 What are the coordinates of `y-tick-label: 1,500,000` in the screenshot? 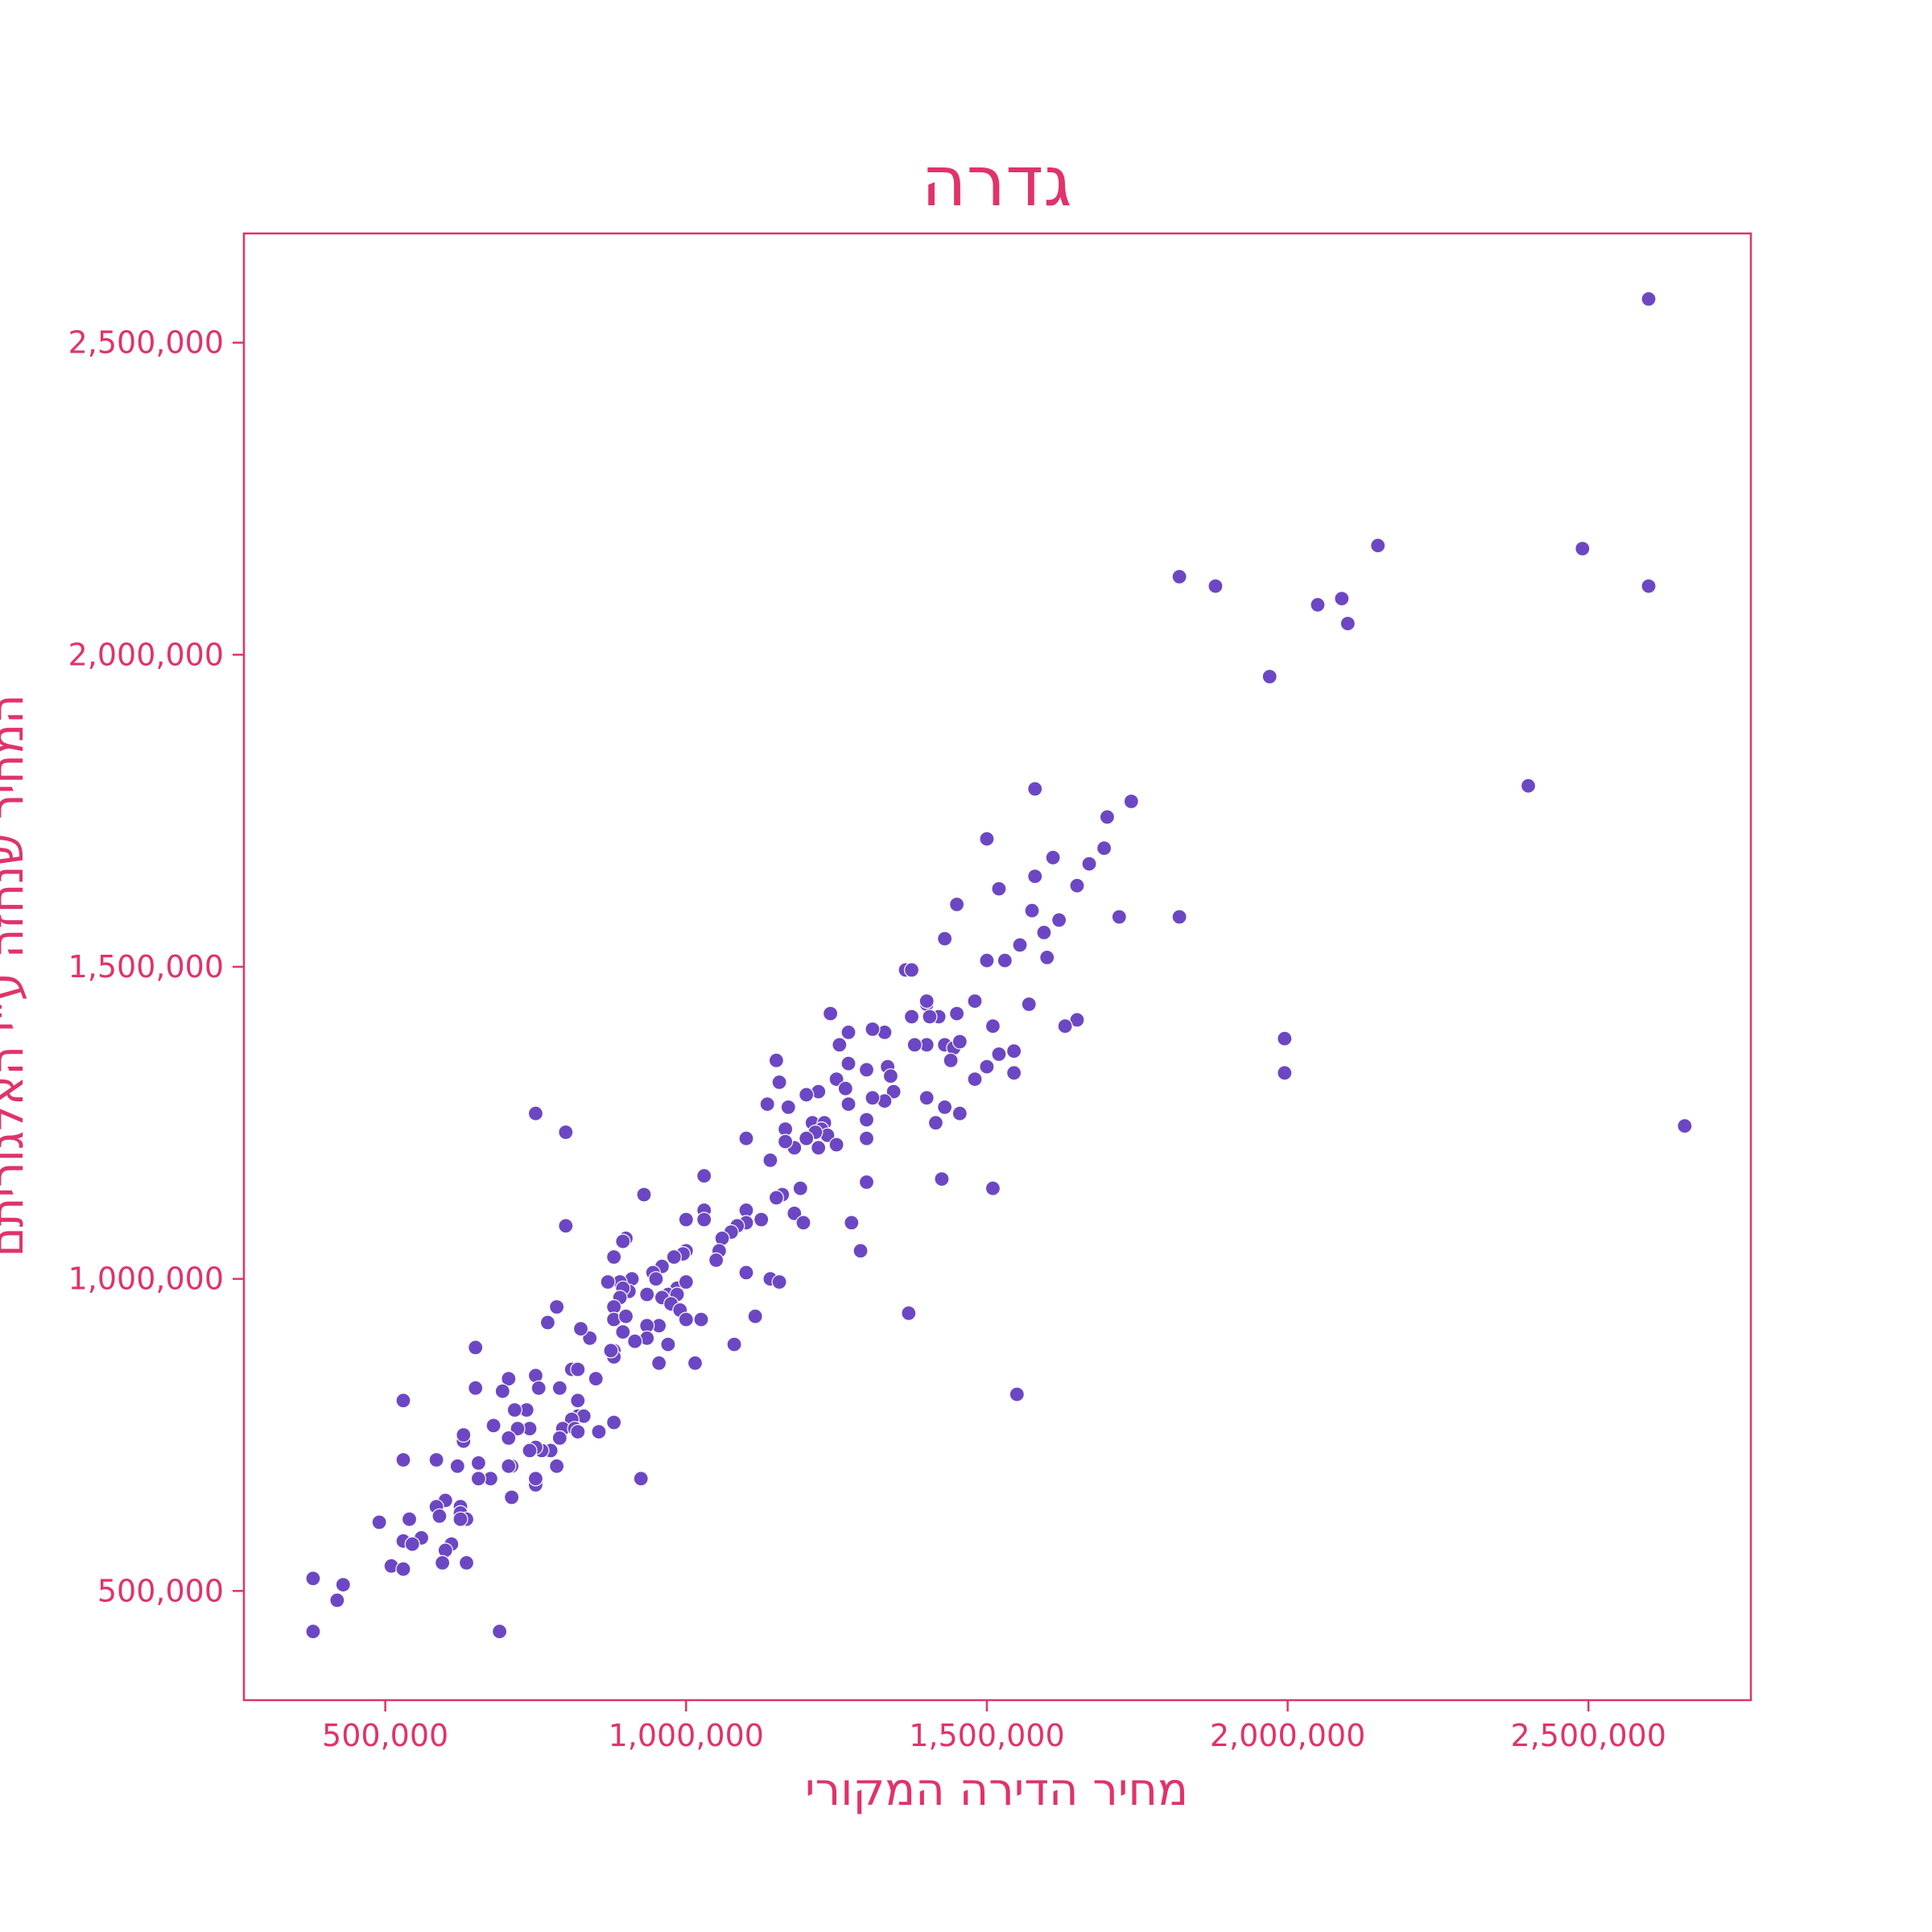 It's located at (146, 967).